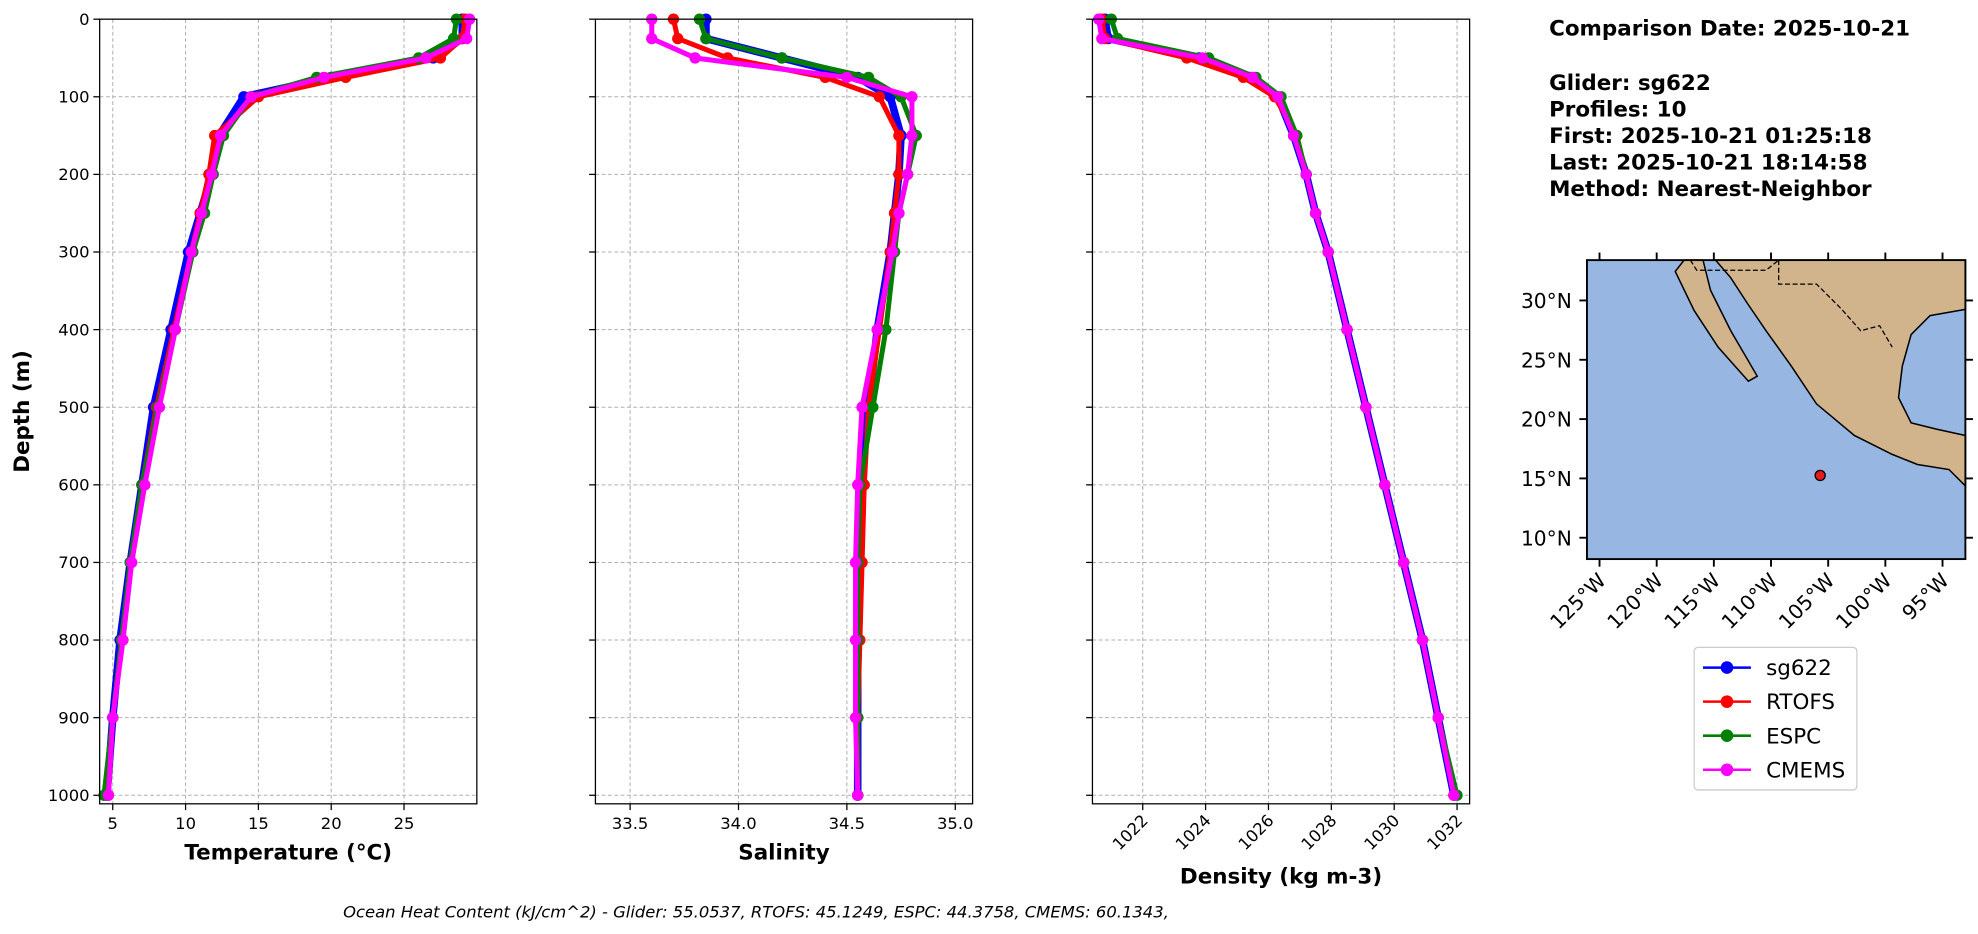 The height and width of the screenshot is (934, 1978). What do you see at coordinates (1546, 360) in the screenshot?
I see `map-y-tick-label: 25°N` at bounding box center [1546, 360].